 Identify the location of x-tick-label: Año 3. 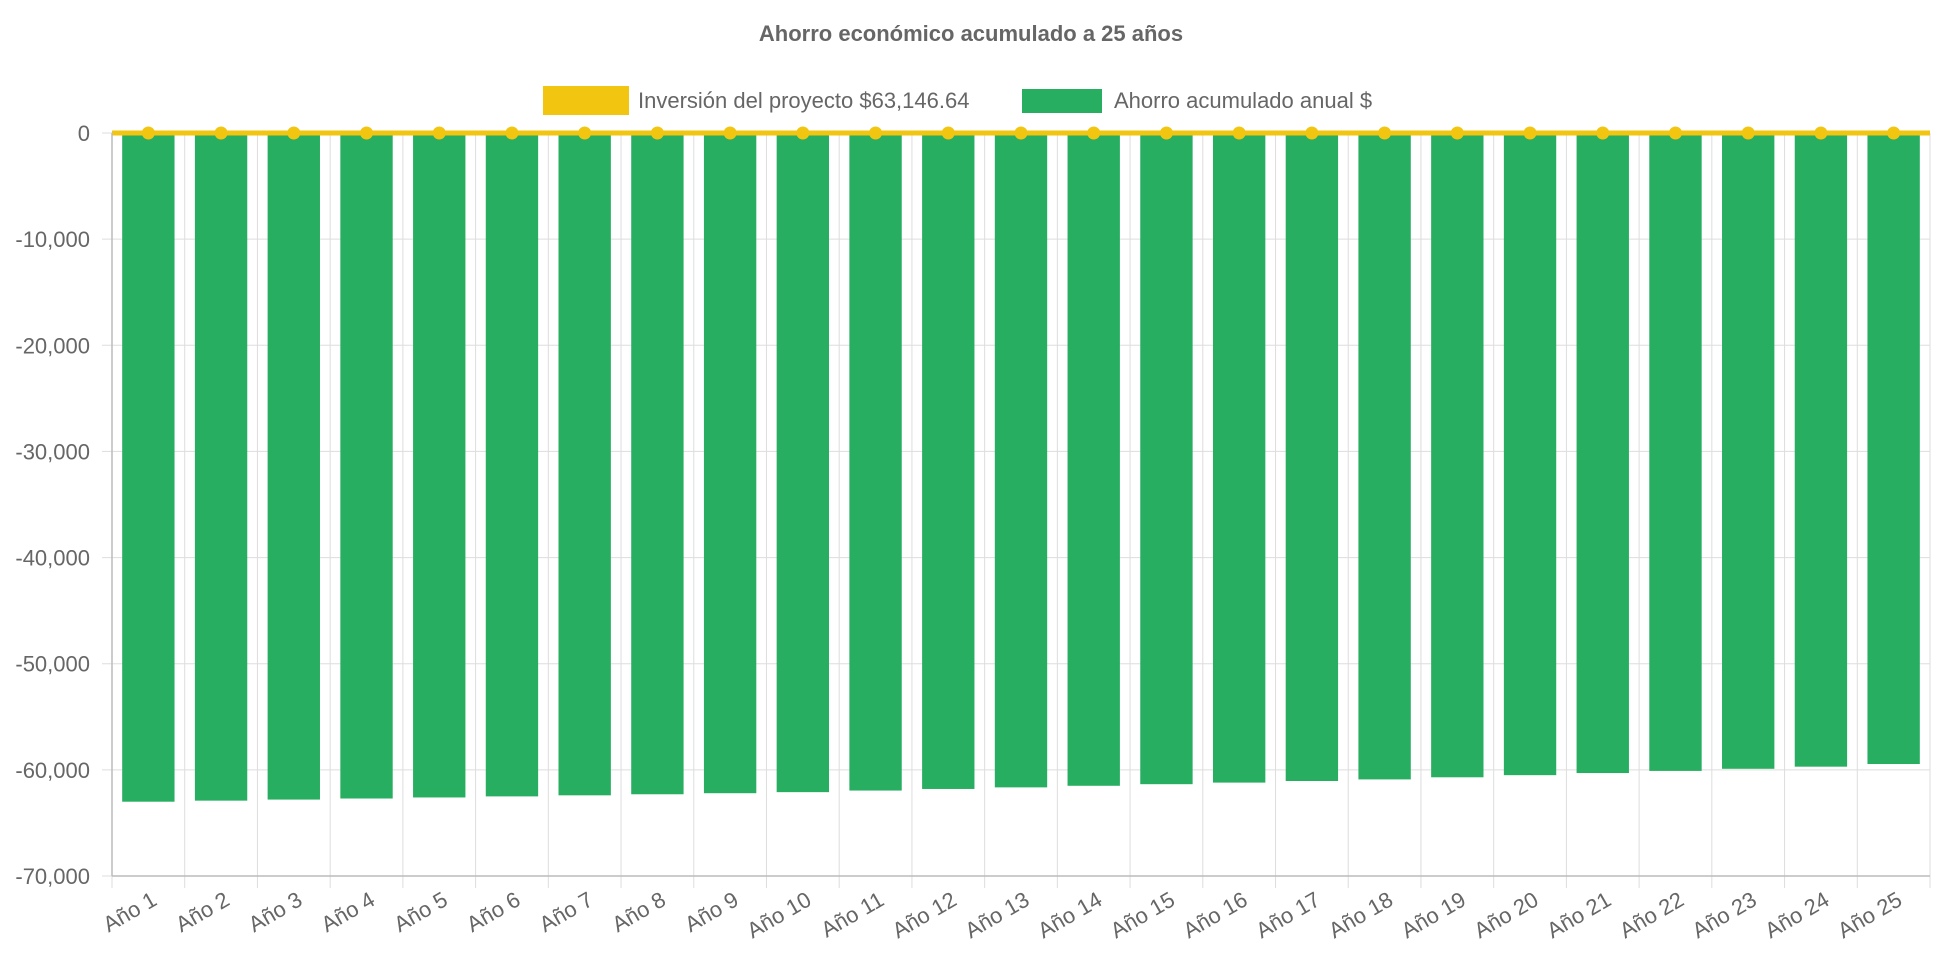
(275, 912).